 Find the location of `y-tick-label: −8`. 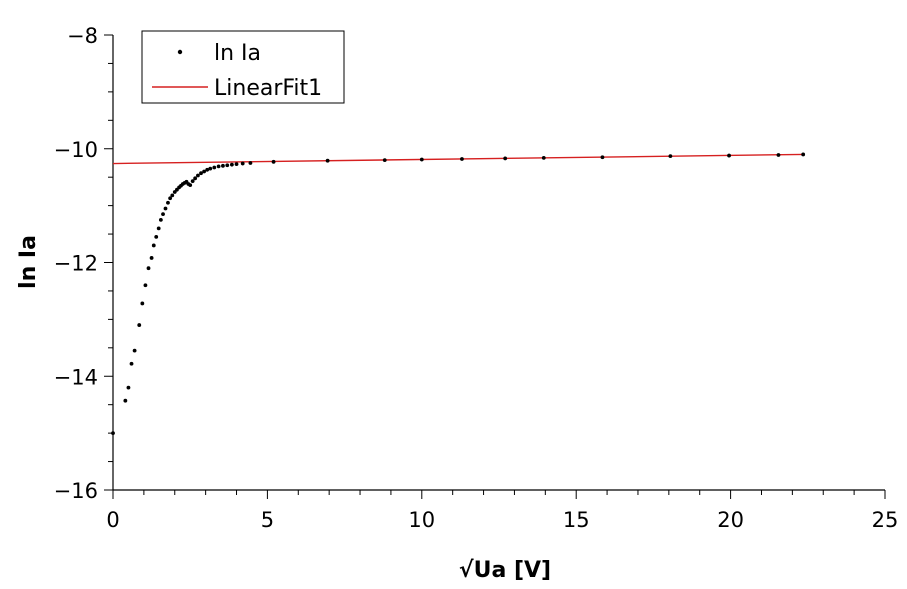

y-tick-label: −8 is located at coordinates (82, 36).